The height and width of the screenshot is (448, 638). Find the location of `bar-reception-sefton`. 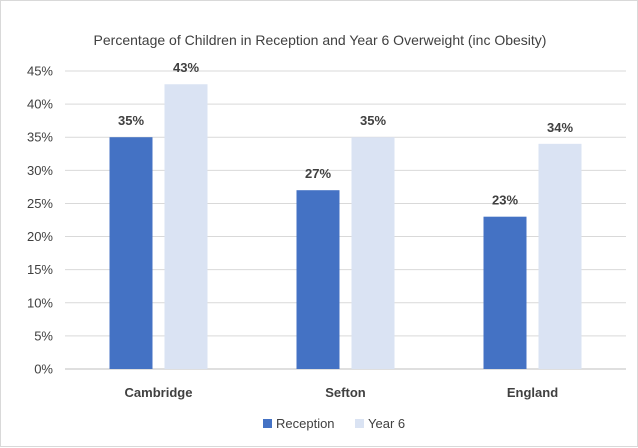

bar-reception-sefton is located at coordinates (318, 279).